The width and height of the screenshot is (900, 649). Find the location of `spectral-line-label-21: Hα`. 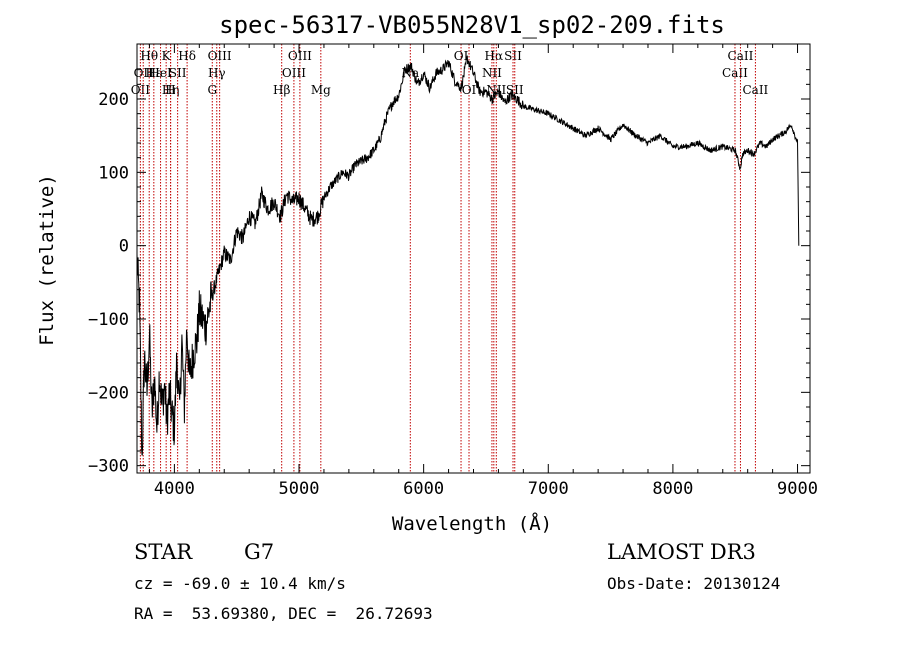

spectral-line-label-21: Hα is located at coordinates (494, 56).